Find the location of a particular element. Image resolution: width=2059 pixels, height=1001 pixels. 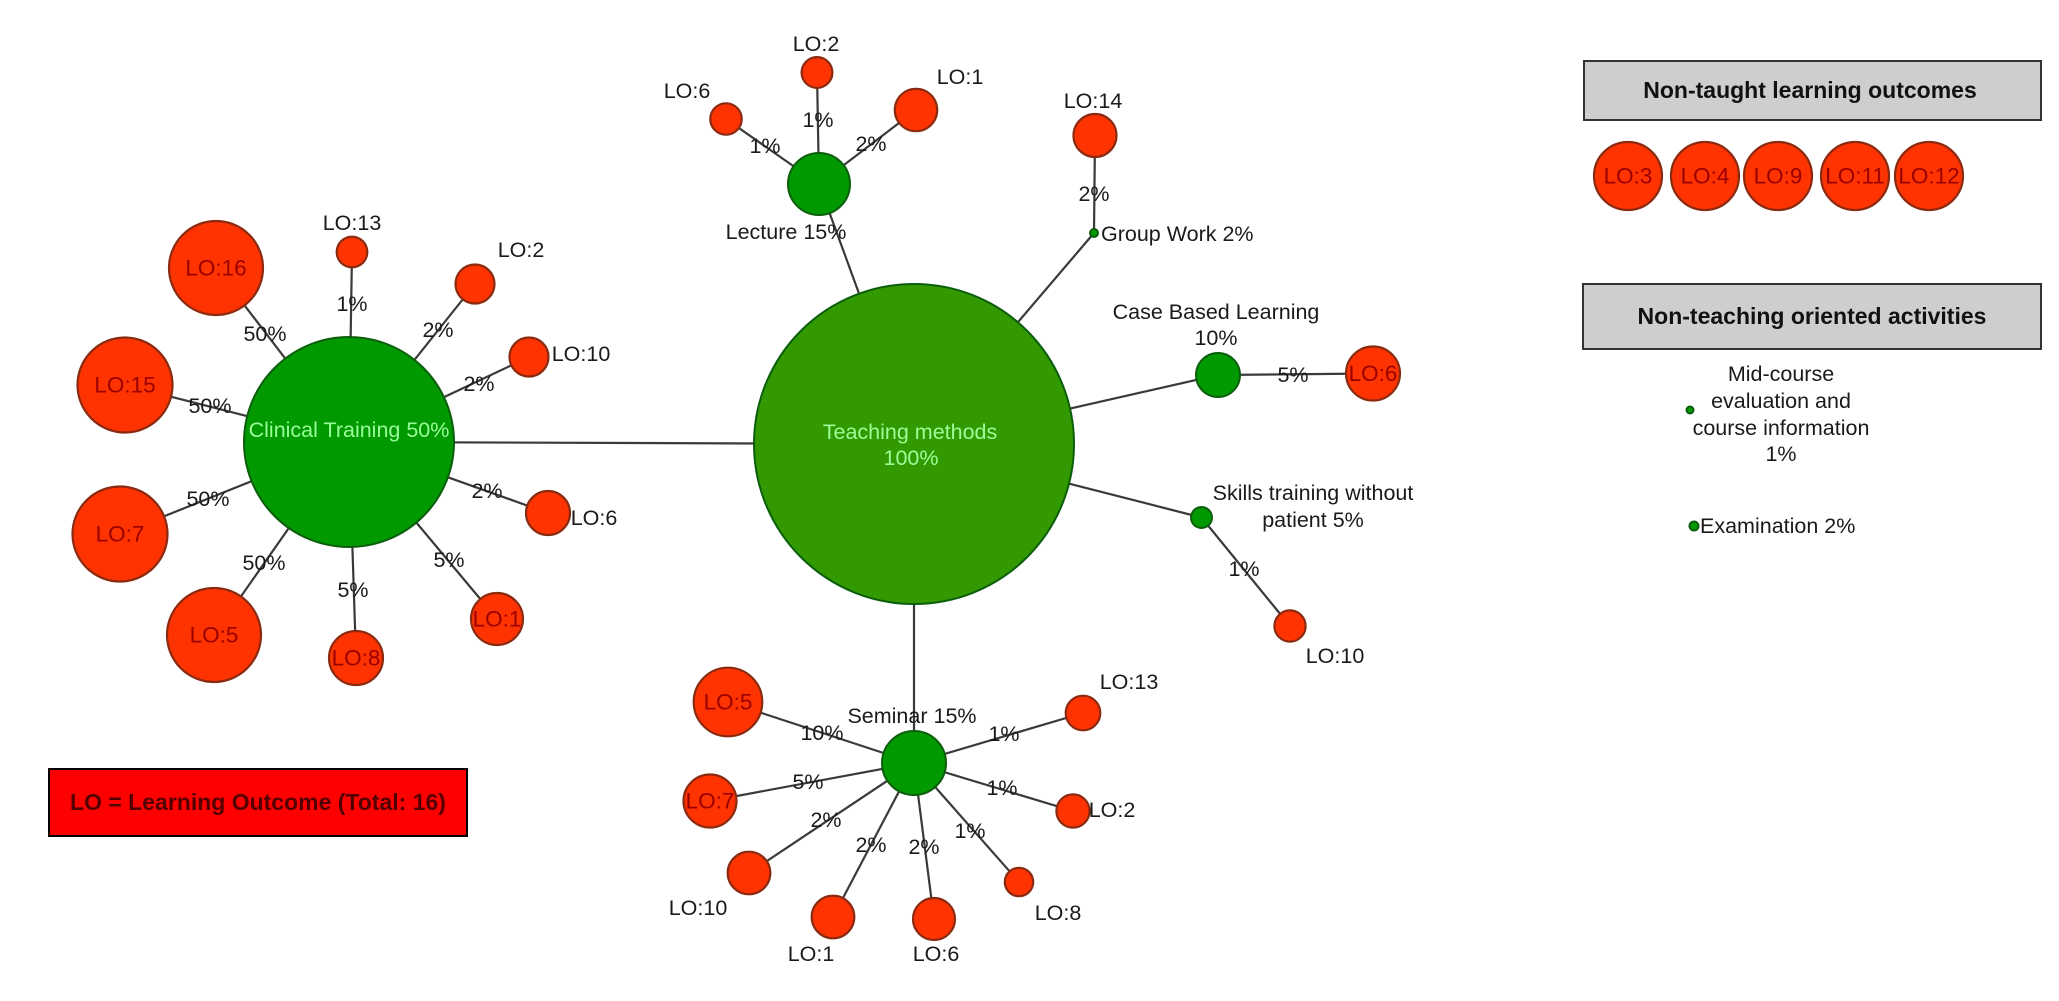

svg-text: patient 5% is located at coordinates (1313, 520).